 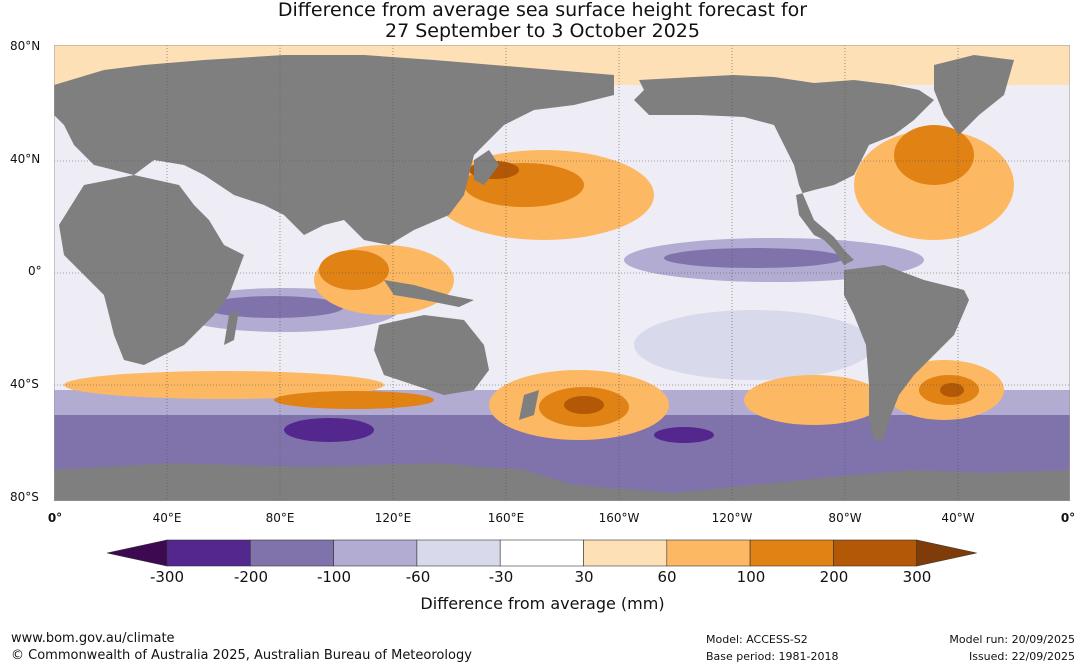 I want to click on madagascar, so click(x=231, y=327).